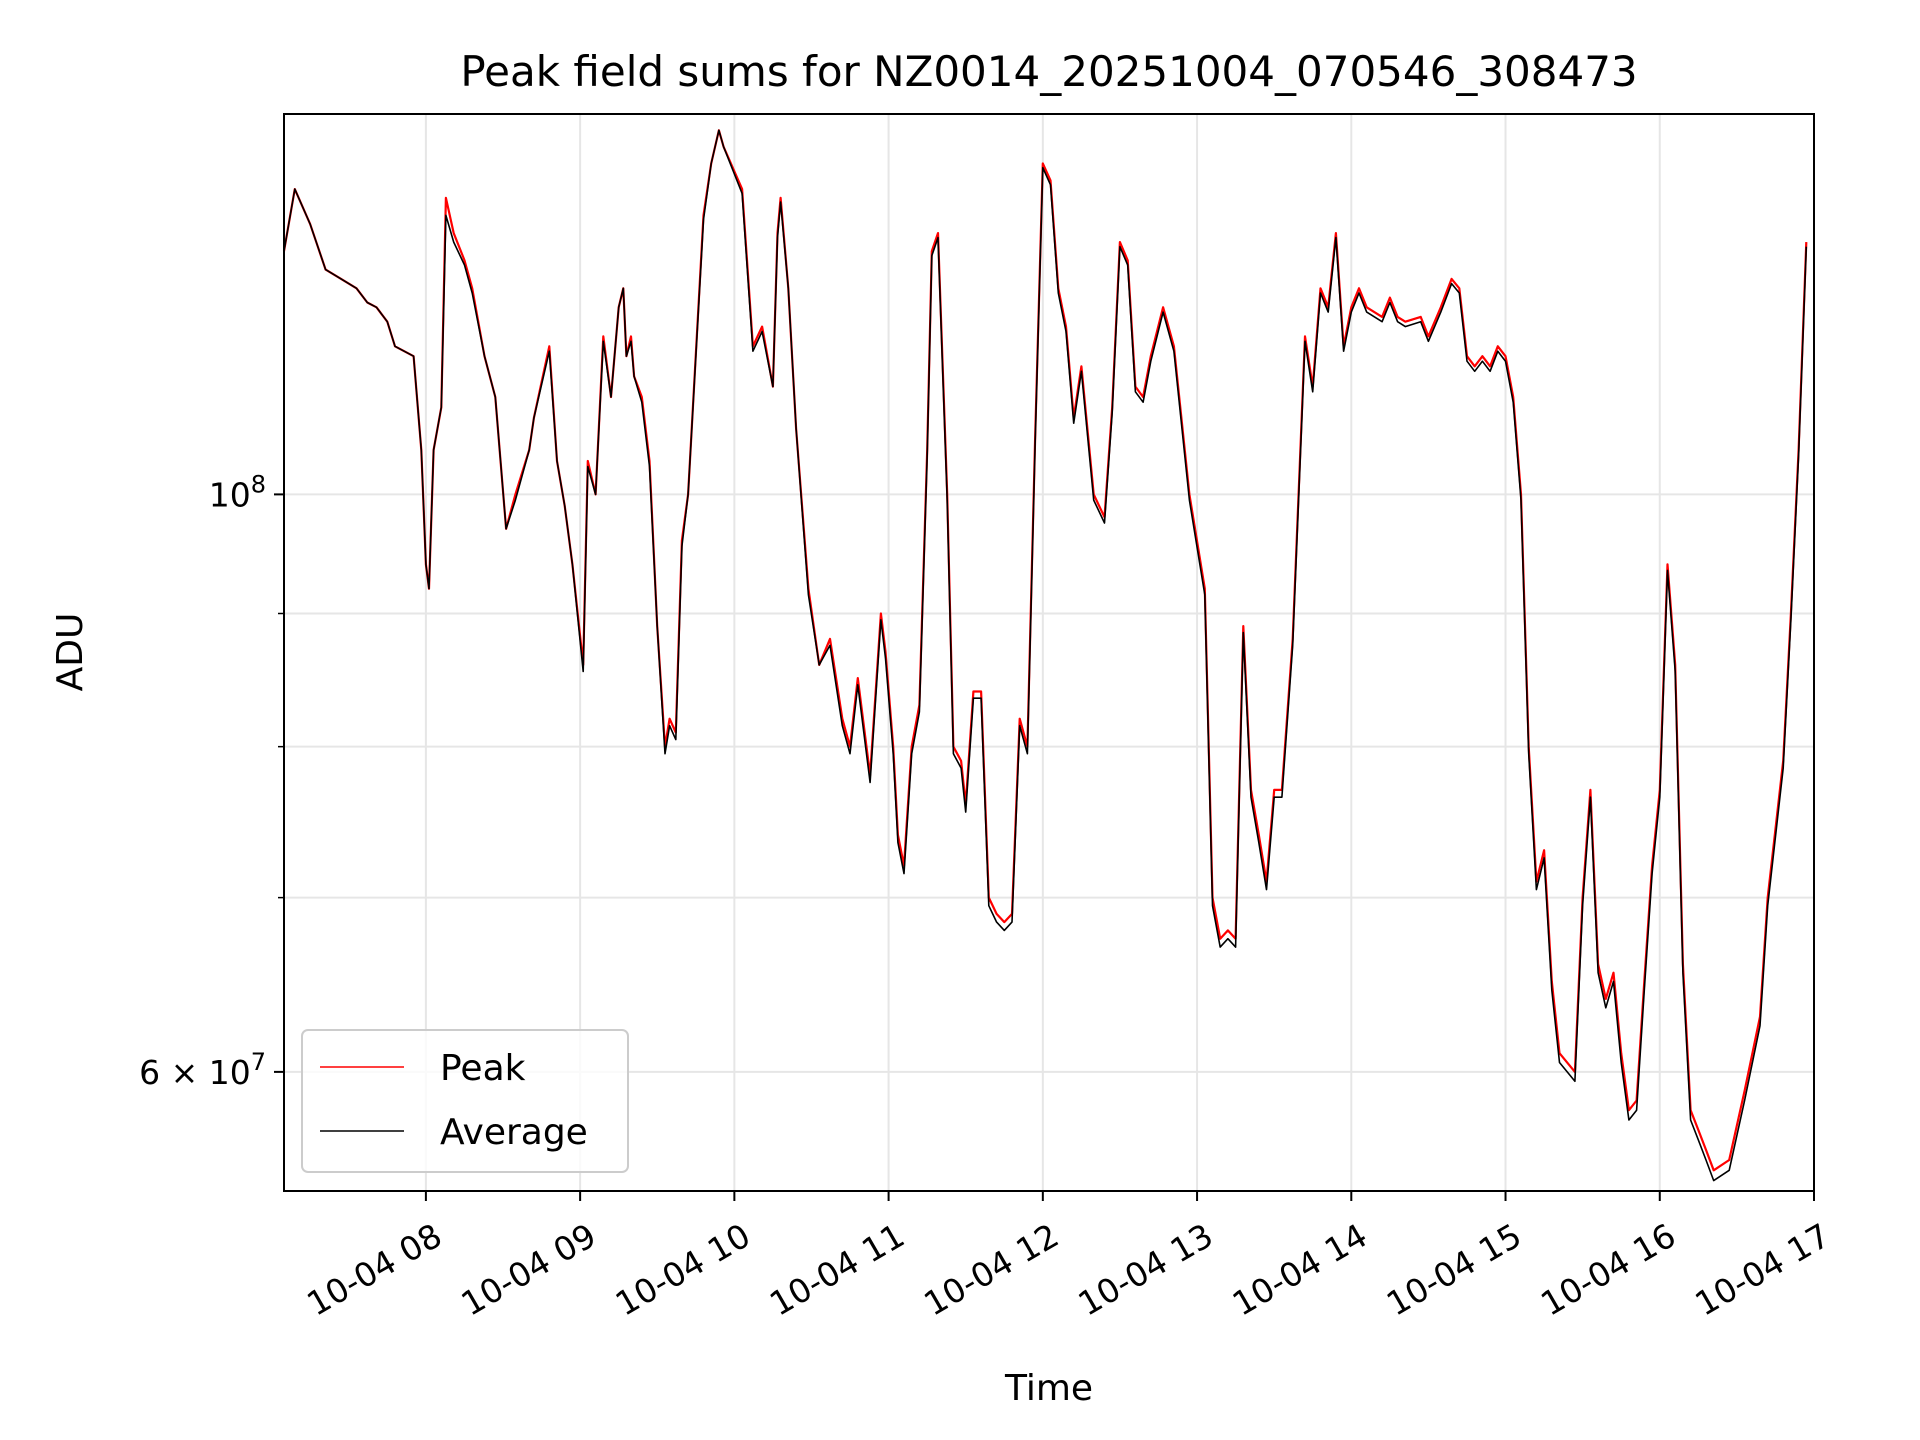 This screenshot has width=1920, height=1440. What do you see at coordinates (211, 781) in the screenshot?
I see `y-axis: 108 6 × 107` at bounding box center [211, 781].